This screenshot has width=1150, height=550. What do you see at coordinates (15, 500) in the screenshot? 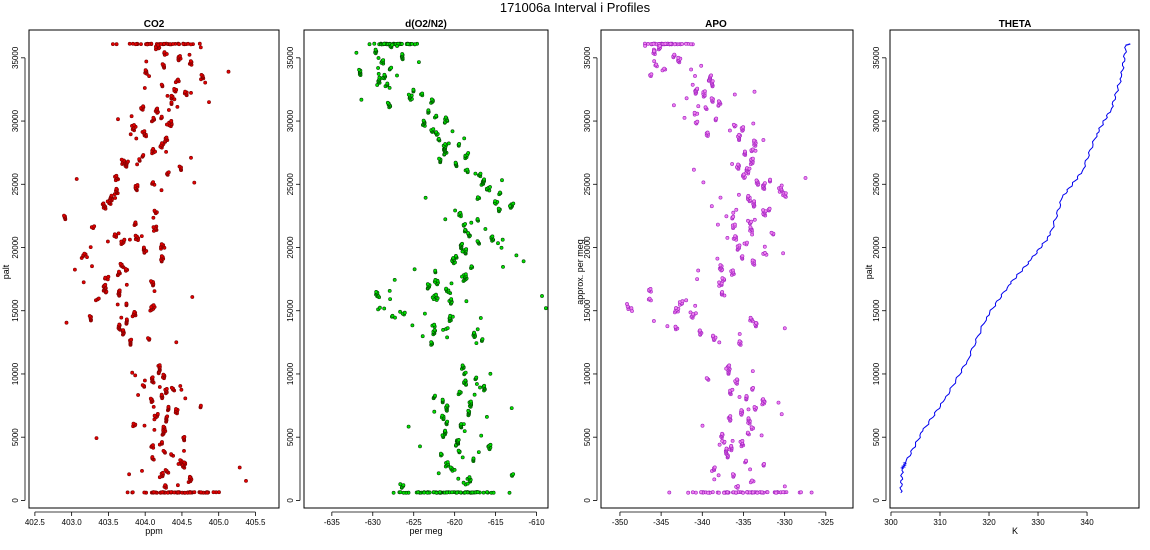
I see `co2-y-tick-label: 0` at bounding box center [15, 500].